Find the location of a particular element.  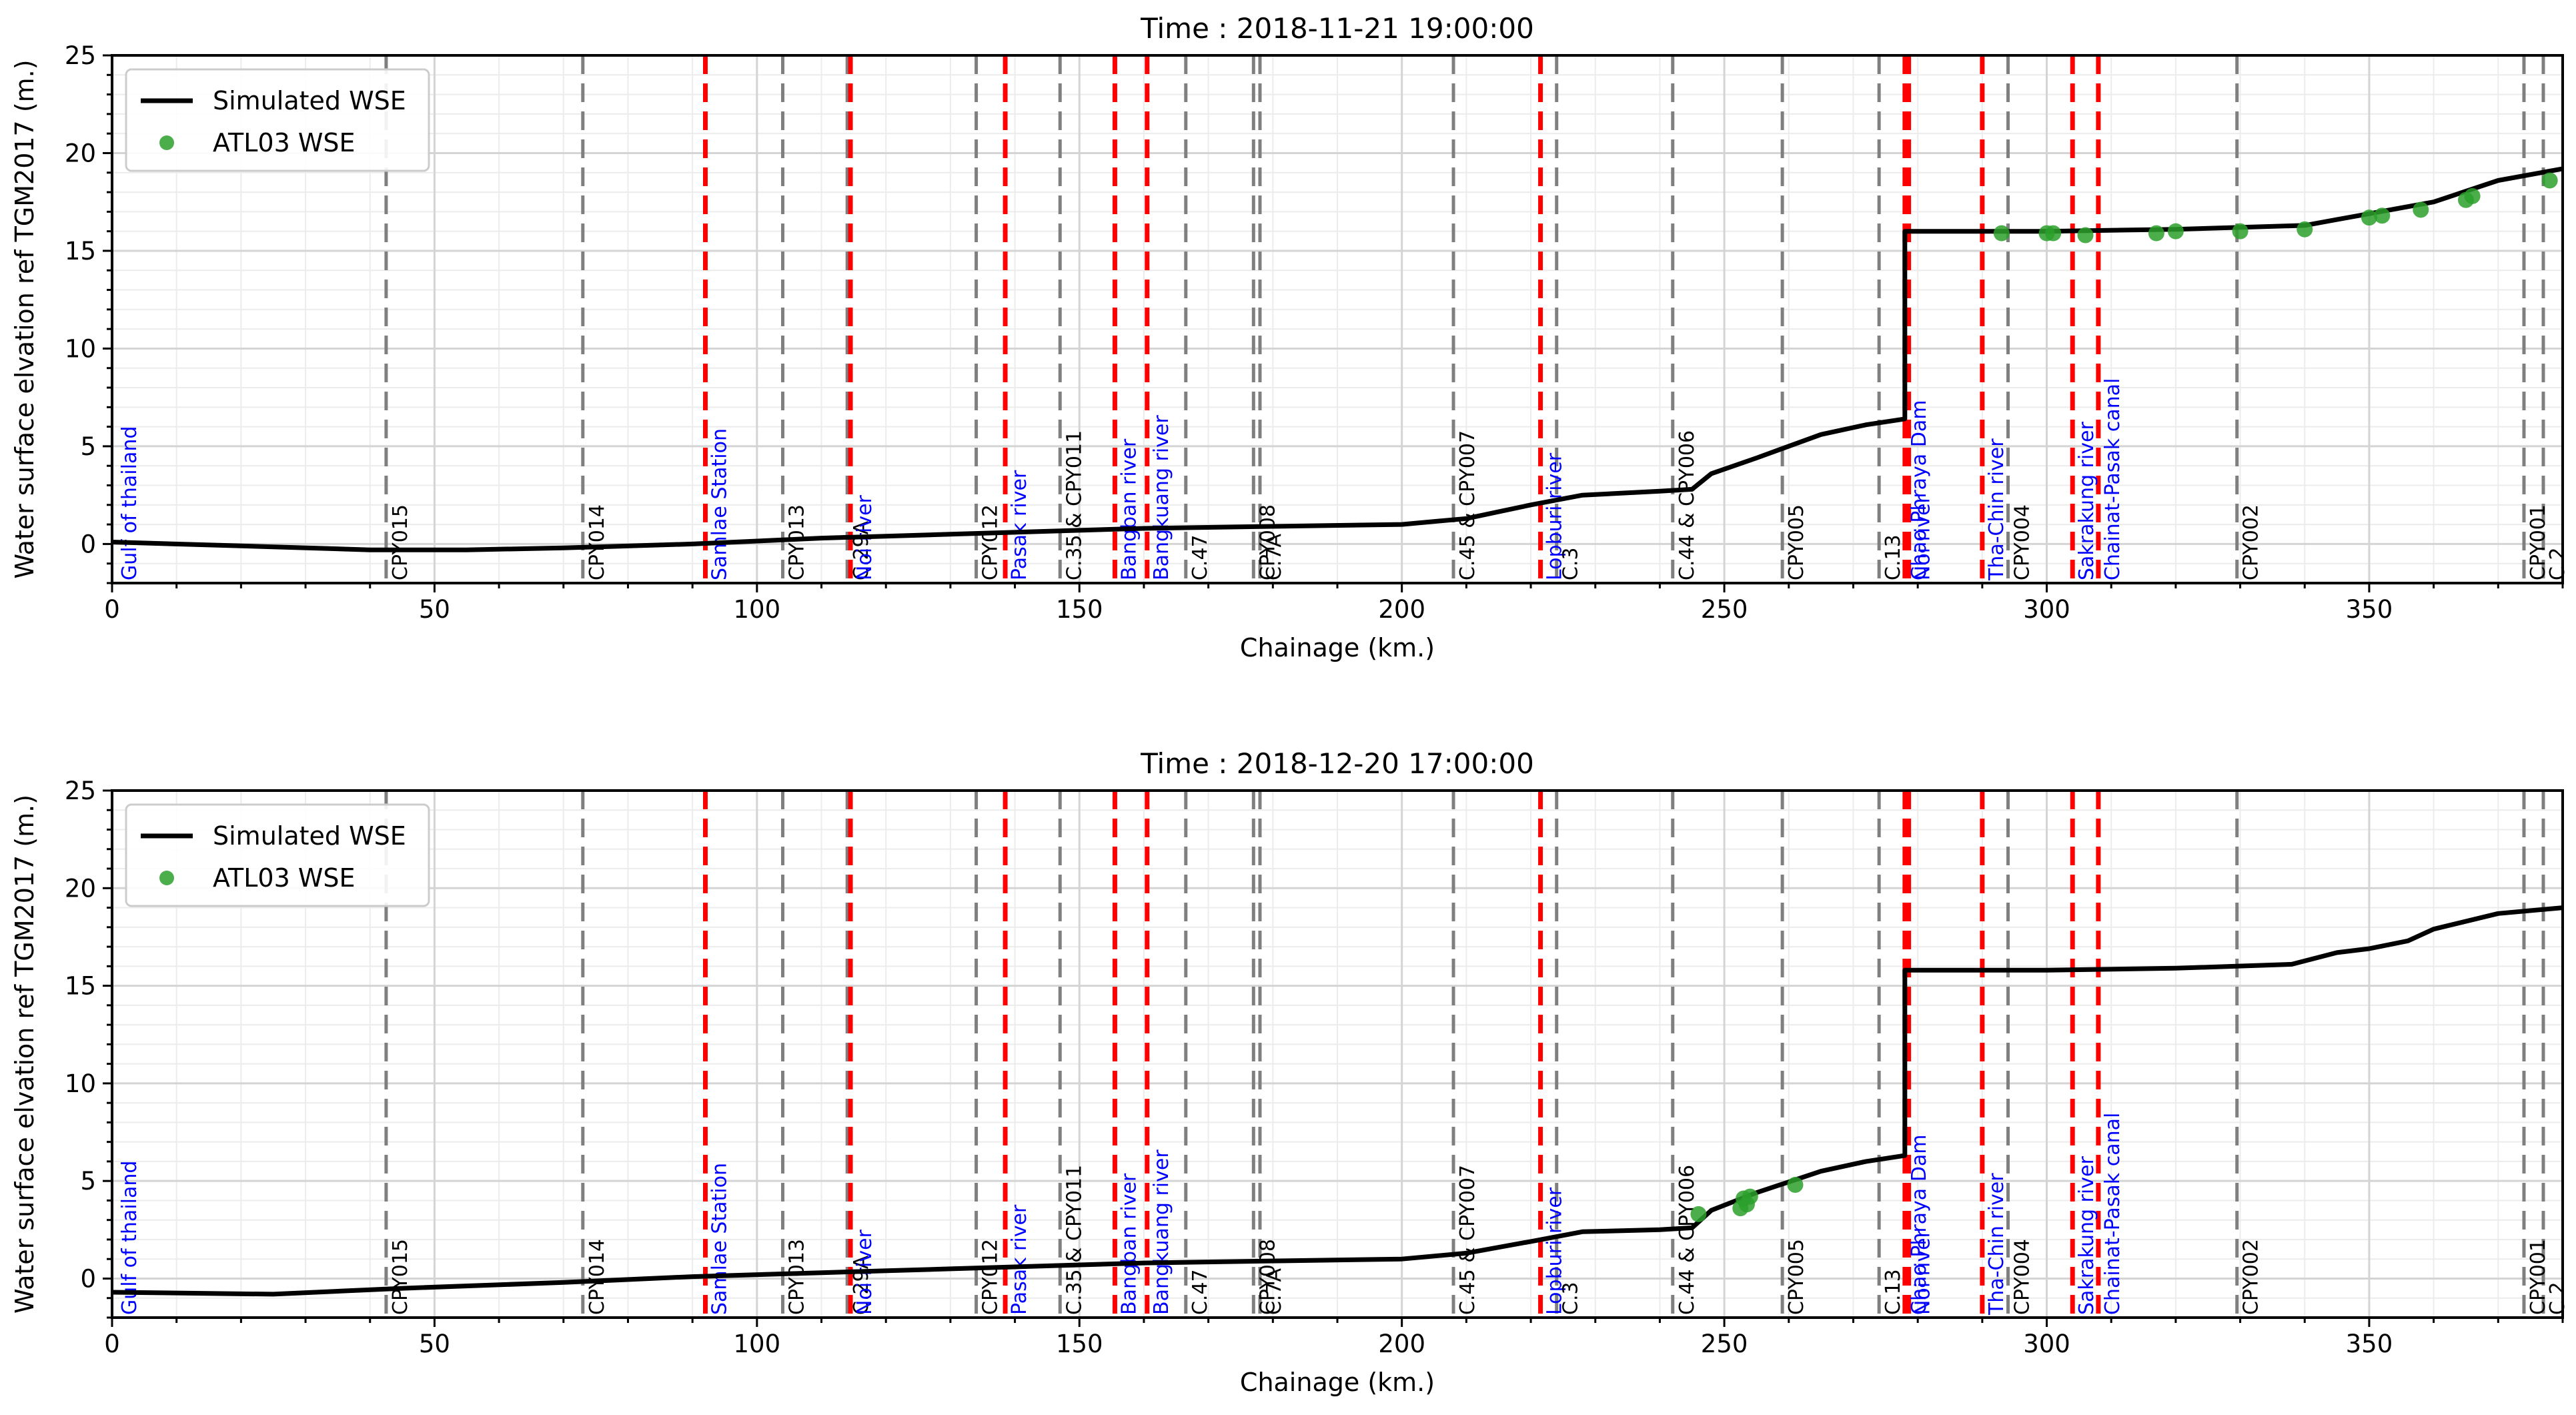

reference-label: Chainat-Pasak canal is located at coordinates (2112, 479).